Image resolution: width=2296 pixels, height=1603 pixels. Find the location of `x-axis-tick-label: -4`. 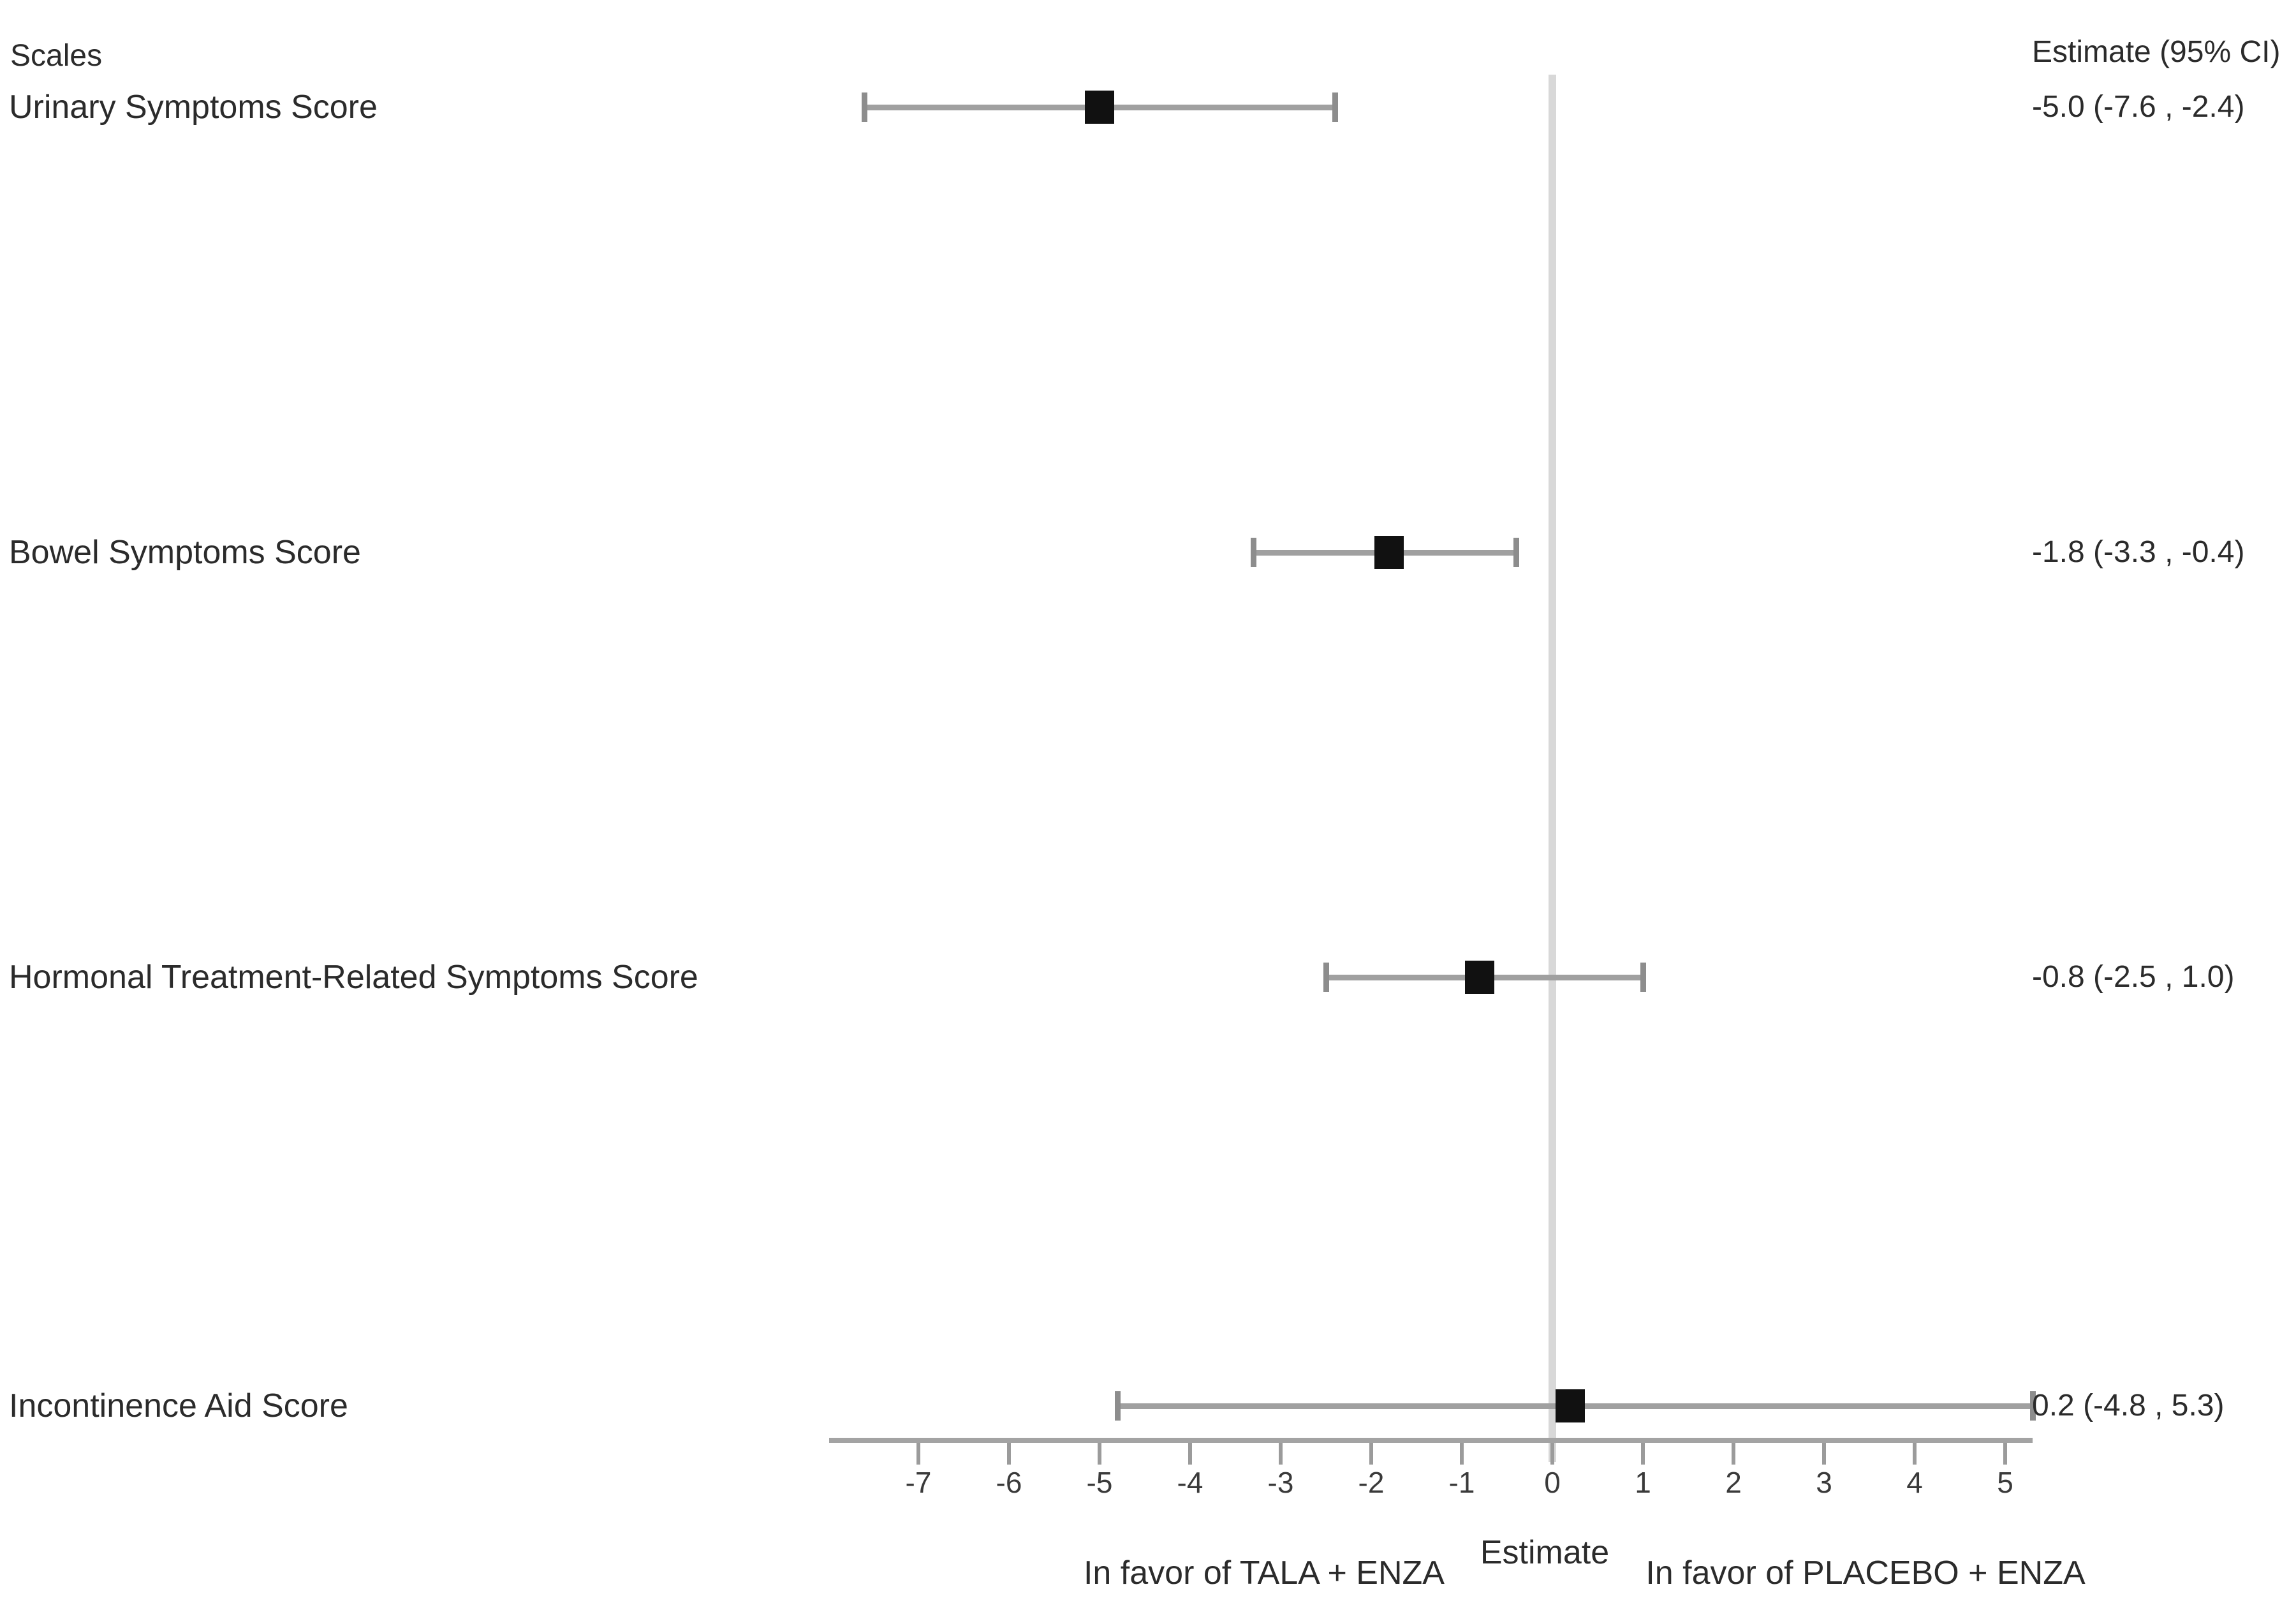

x-axis-tick-label: -4 is located at coordinates (1190, 1482).